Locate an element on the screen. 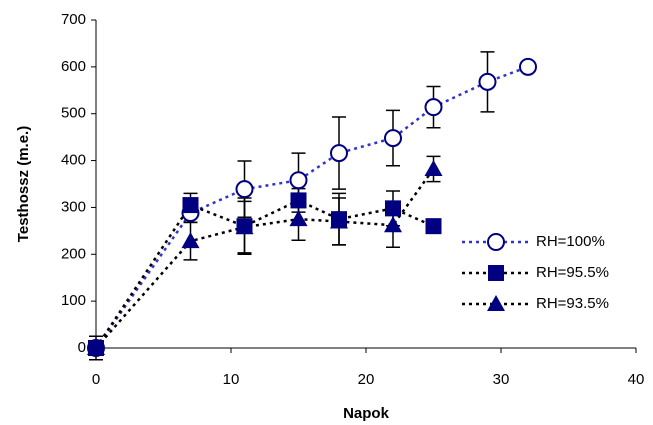 This screenshot has width=653, height=425. y-axis-title: Testhossz (m.e.) is located at coordinates (23, 184).